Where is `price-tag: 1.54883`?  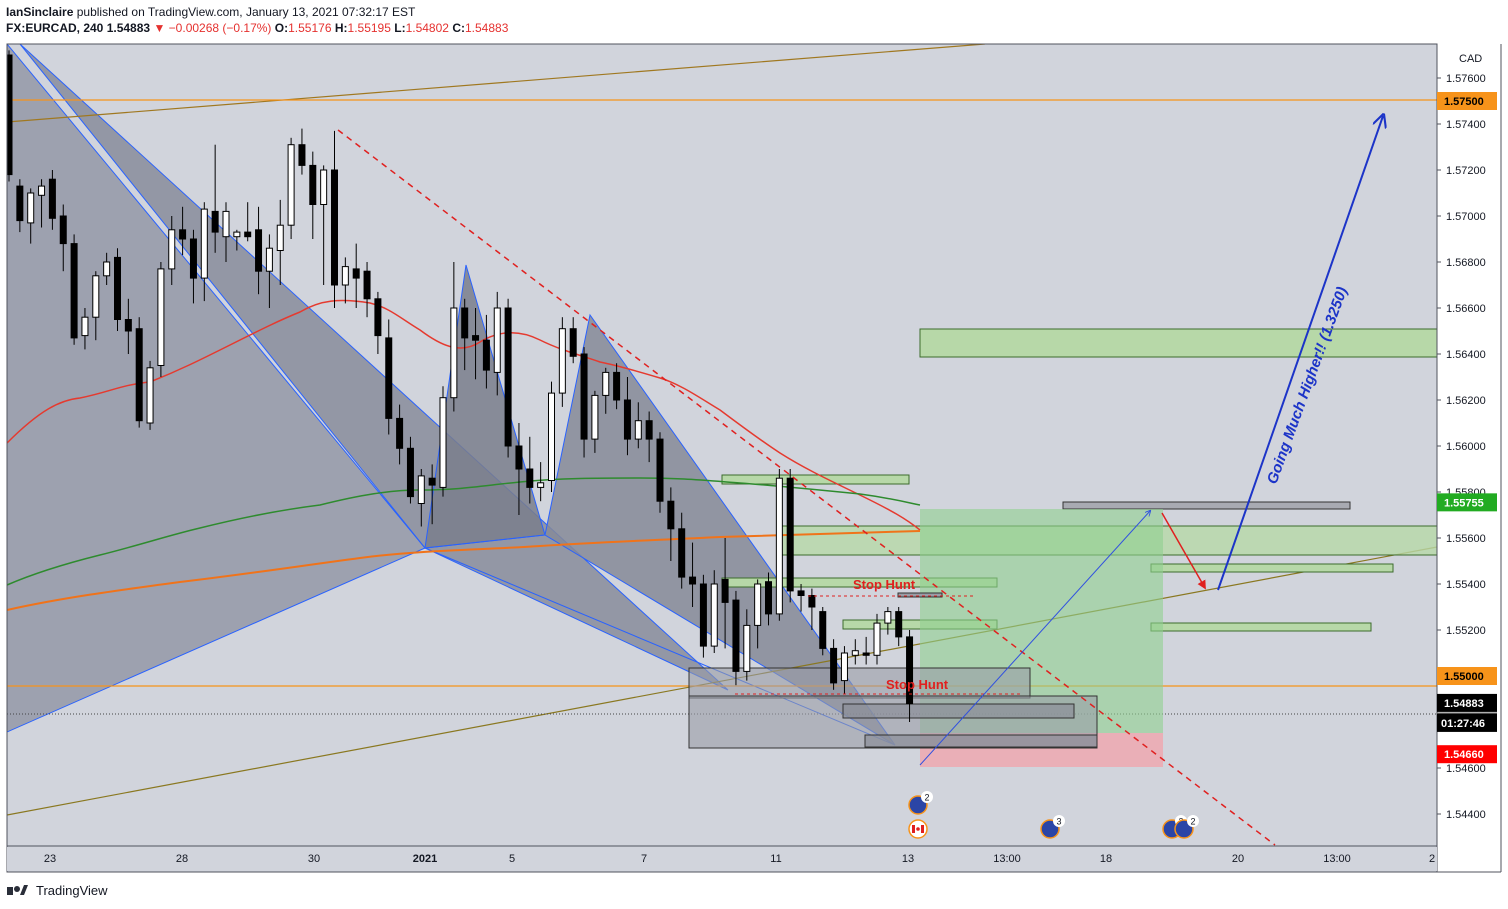
price-tag: 1.54883 is located at coordinates (1467, 702).